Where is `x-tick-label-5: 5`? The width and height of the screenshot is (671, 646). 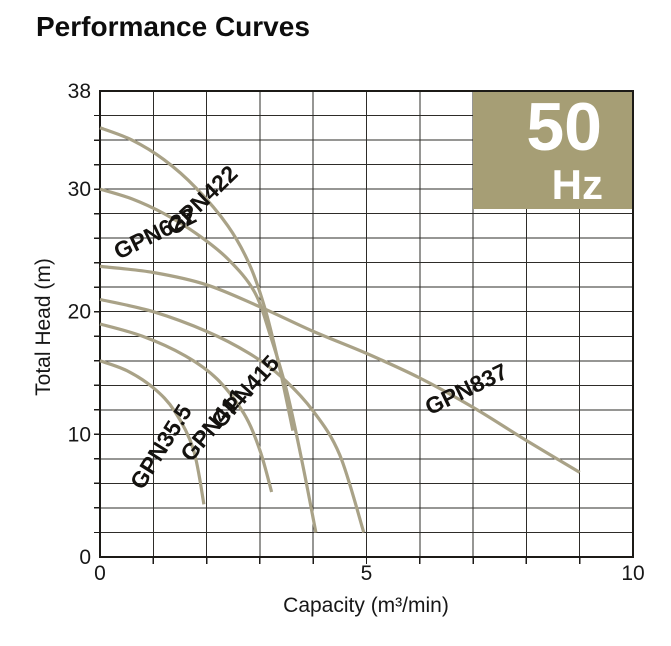
x-tick-label-5: 5 is located at coordinates (367, 573).